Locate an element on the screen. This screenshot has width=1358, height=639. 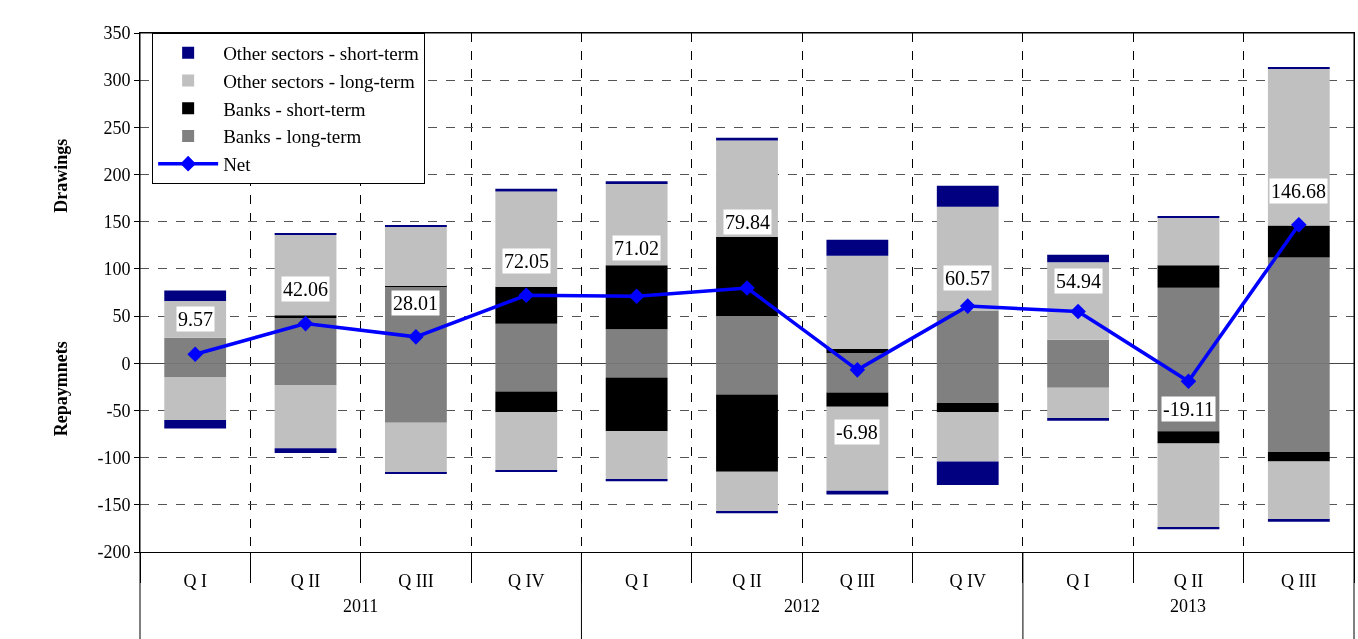
y-tick-label: -50 is located at coordinates (118, 410).